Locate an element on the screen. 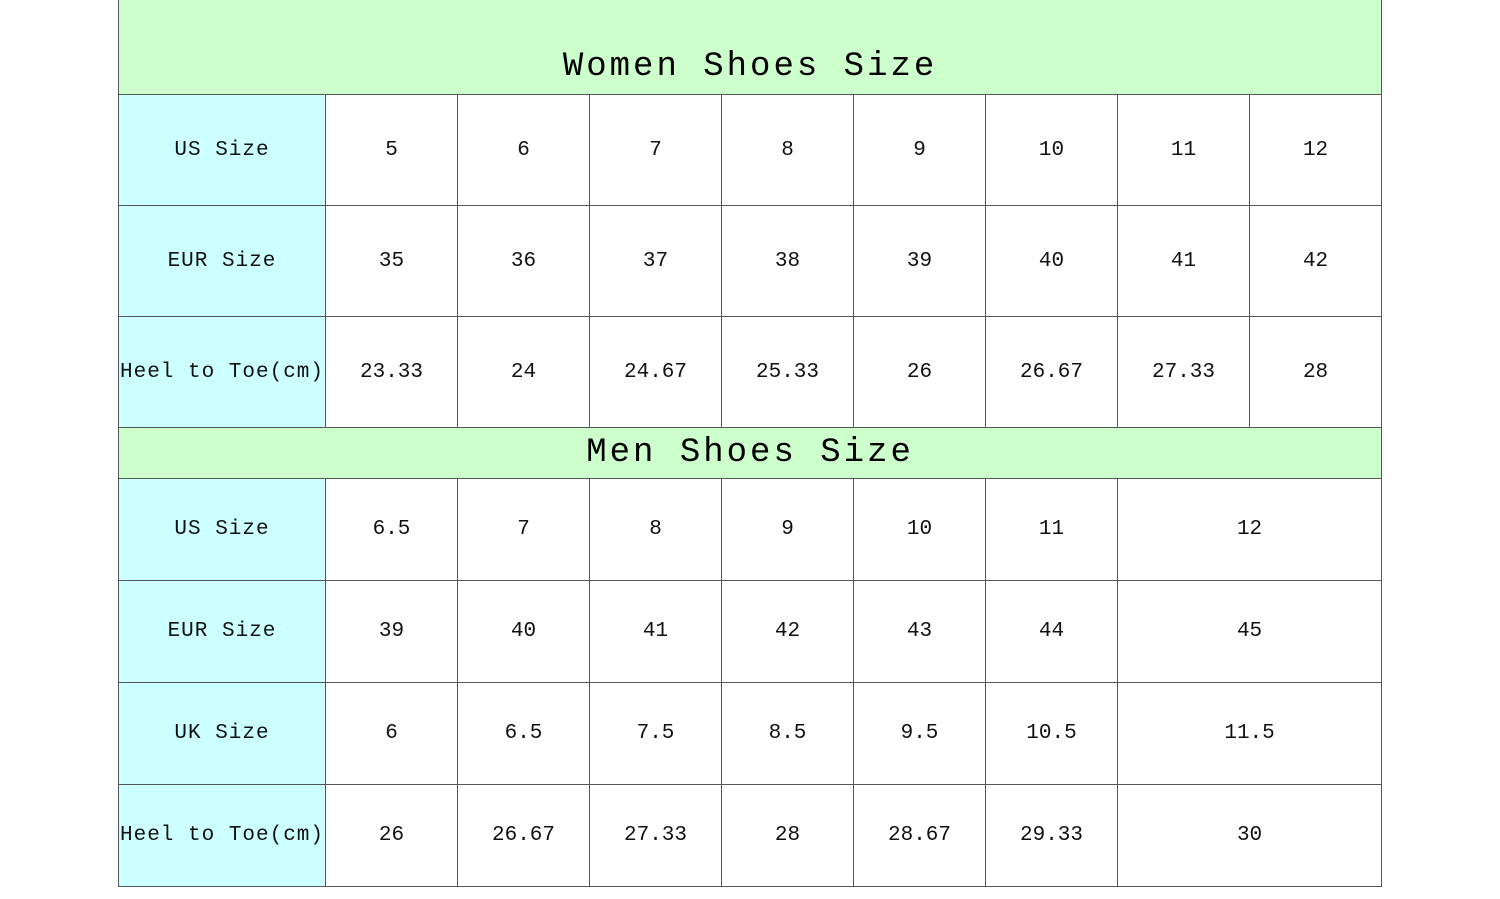 The height and width of the screenshot is (899, 1500). size-cell: 30 is located at coordinates (1249, 835).